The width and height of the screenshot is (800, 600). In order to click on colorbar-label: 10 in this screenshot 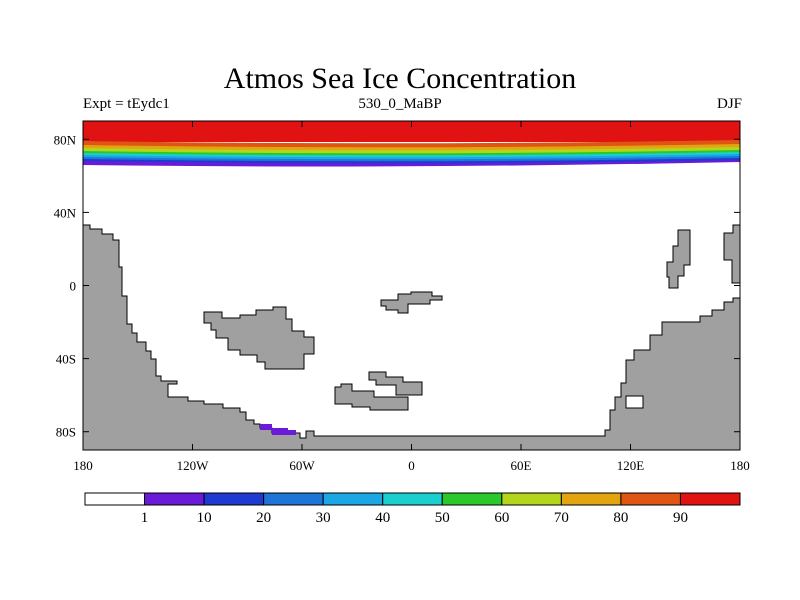, I will do `click(204, 518)`.